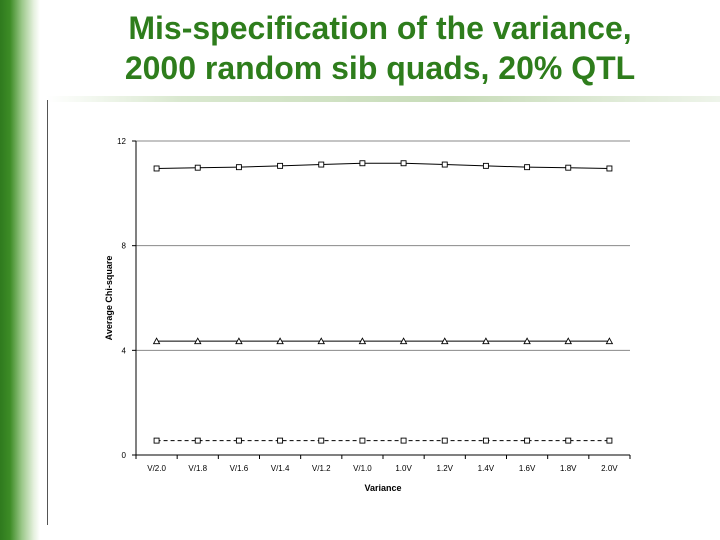  Describe the element at coordinates (280, 468) in the screenshot. I see `x-tick-label-3: V/1.4` at that location.